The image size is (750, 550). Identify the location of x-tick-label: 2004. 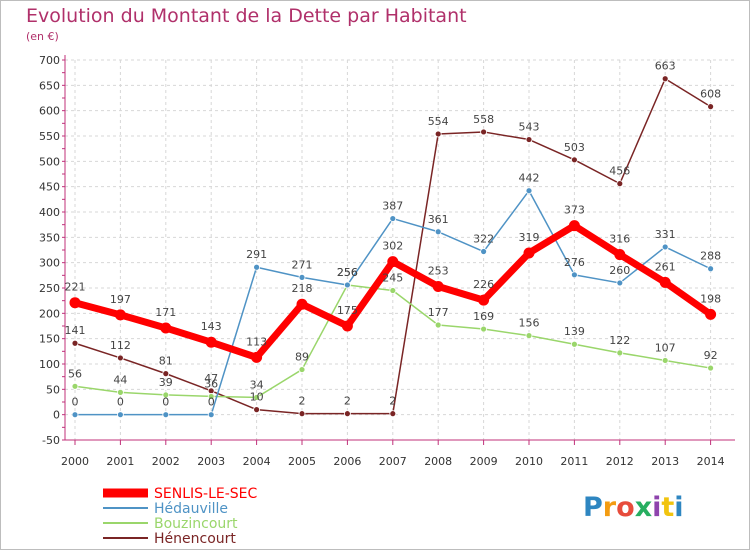
(257, 461).